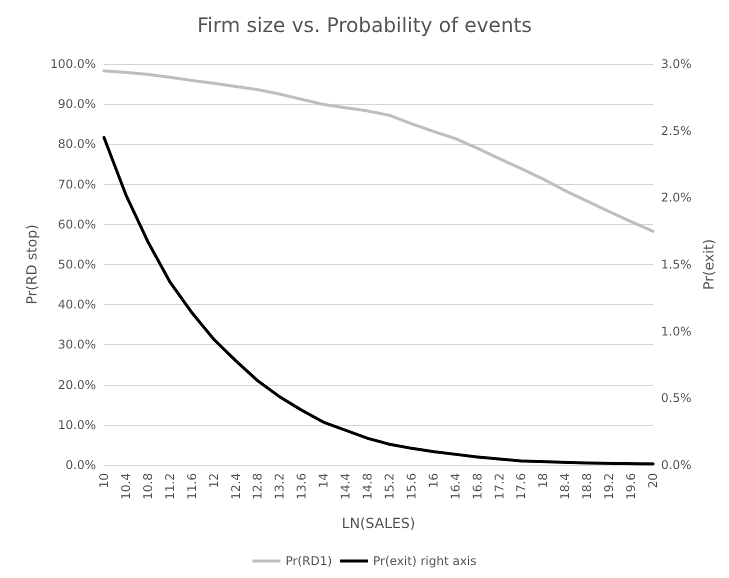  I want to click on x-tick-label: 16, so click(433, 480).